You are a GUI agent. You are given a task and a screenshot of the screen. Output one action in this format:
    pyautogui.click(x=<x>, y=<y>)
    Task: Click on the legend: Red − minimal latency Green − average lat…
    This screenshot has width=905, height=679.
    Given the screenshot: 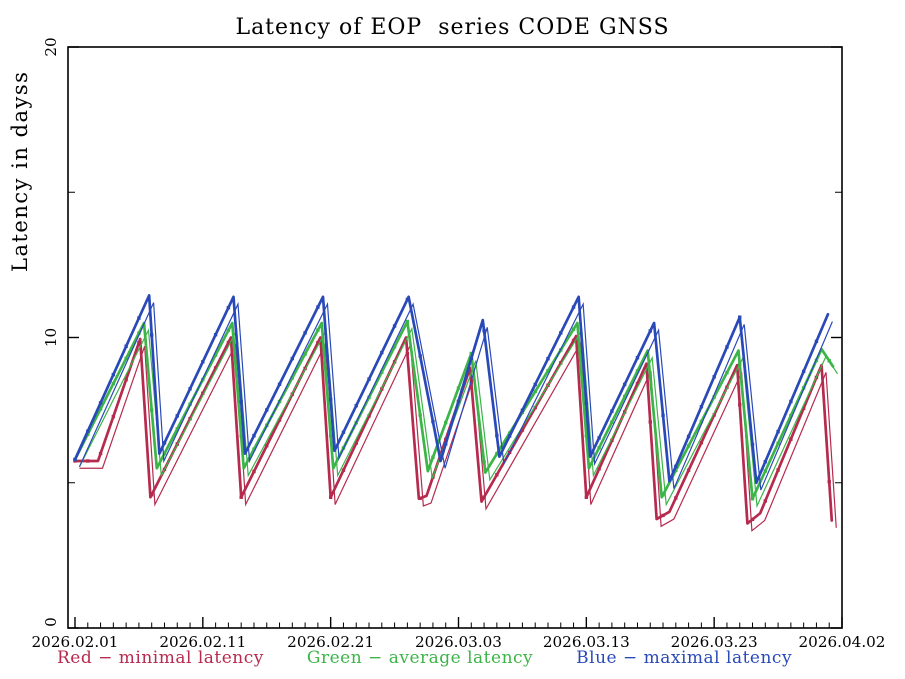 What is the action you would take?
    pyautogui.click(x=424, y=658)
    